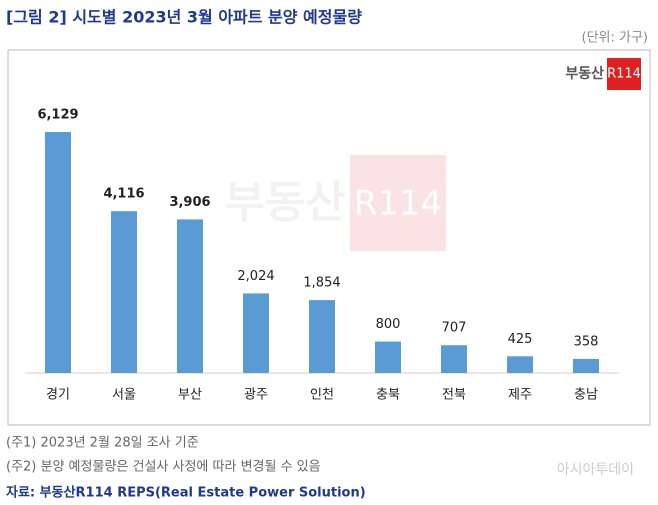 Image resolution: width=658 pixels, height=505 pixels. Describe the element at coordinates (615, 38) in the screenshot. I see `unit-label: (단위: 가구)` at that location.